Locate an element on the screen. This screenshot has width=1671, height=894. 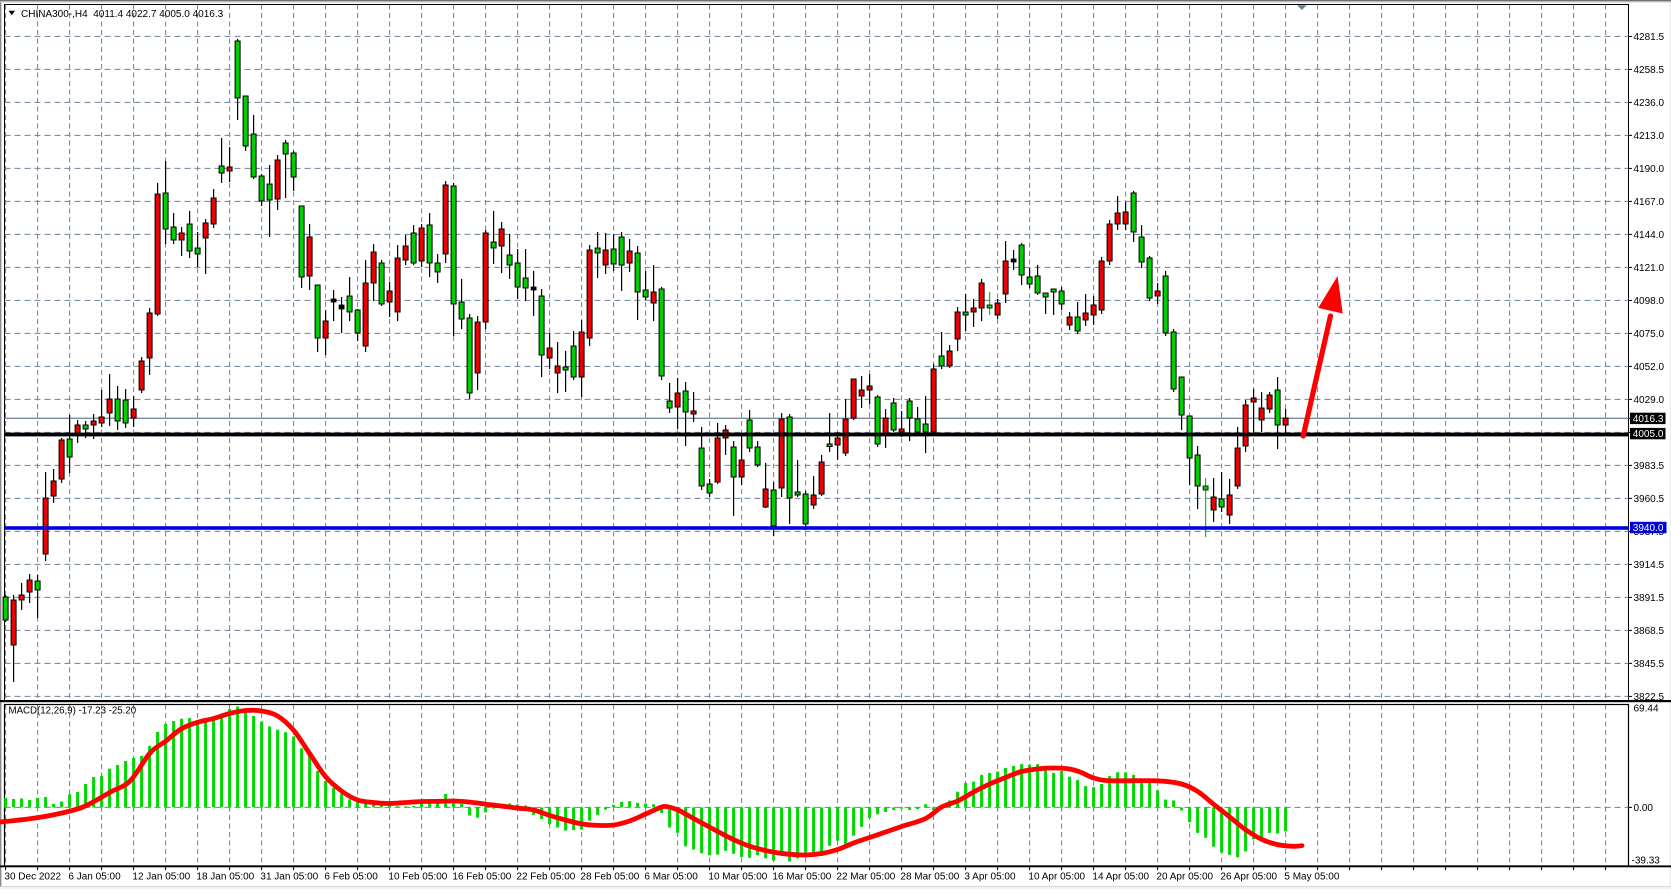
svg-text: 4016.3 is located at coordinates (1648, 419).